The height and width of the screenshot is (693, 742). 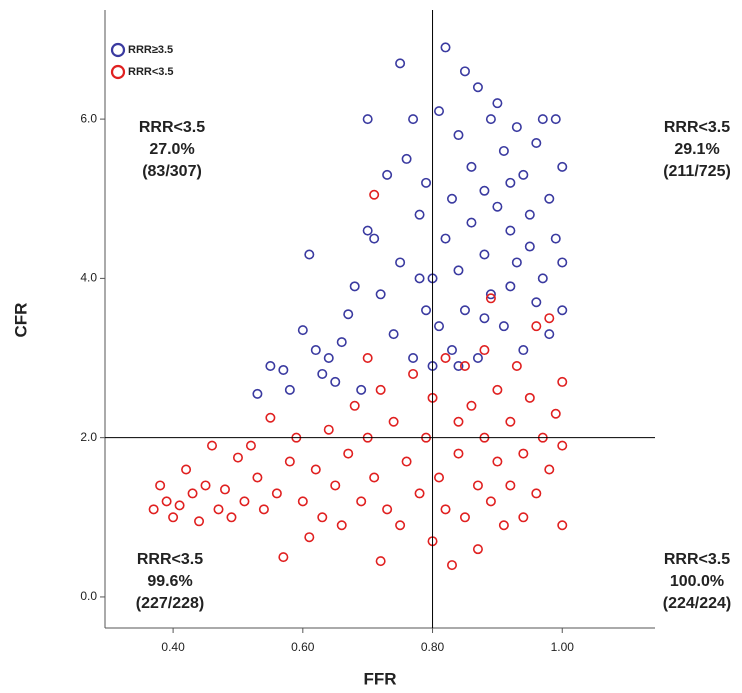 What do you see at coordinates (20, 320) in the screenshot?
I see `y-axis-title: CFR` at bounding box center [20, 320].